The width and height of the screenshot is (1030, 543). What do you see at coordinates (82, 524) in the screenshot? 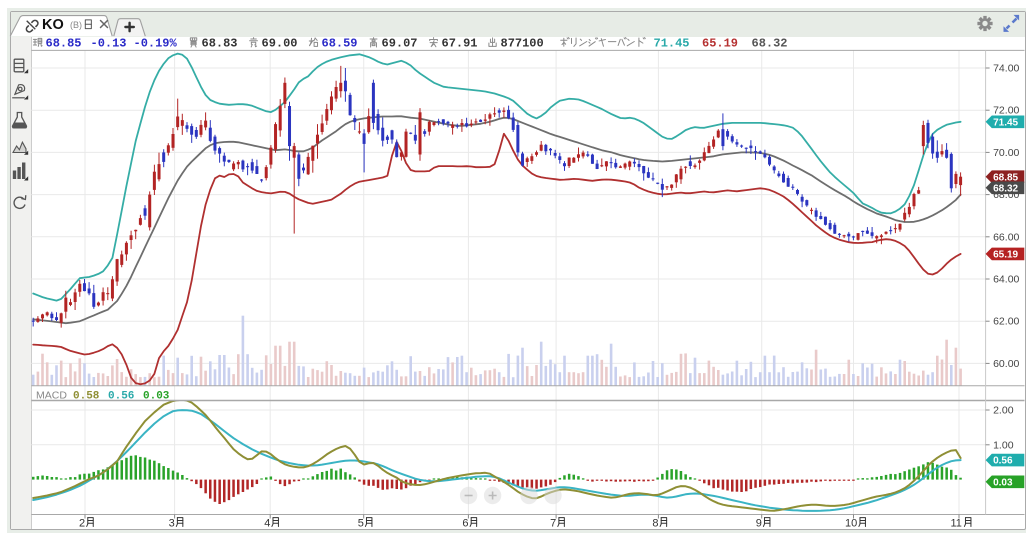
I see `svg-text: 2` at bounding box center [82, 524].